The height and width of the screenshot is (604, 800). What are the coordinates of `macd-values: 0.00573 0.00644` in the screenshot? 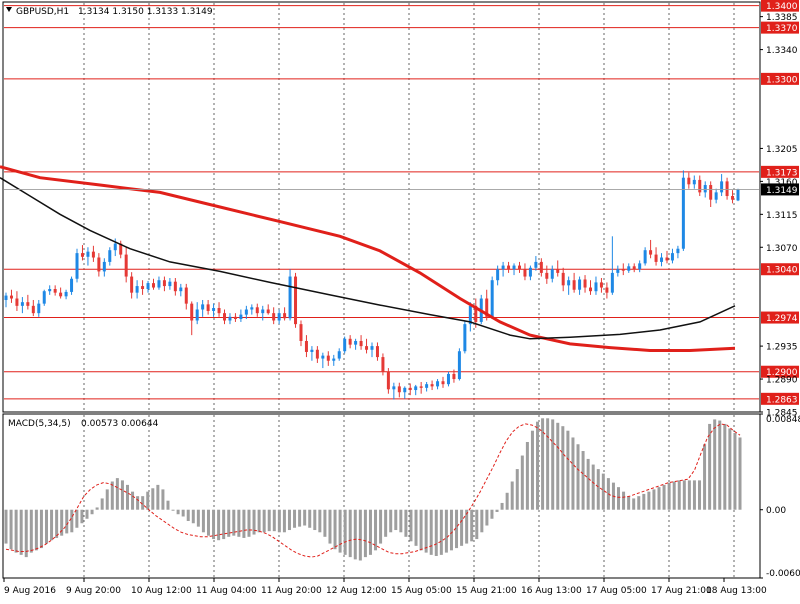 It's located at (120, 424).